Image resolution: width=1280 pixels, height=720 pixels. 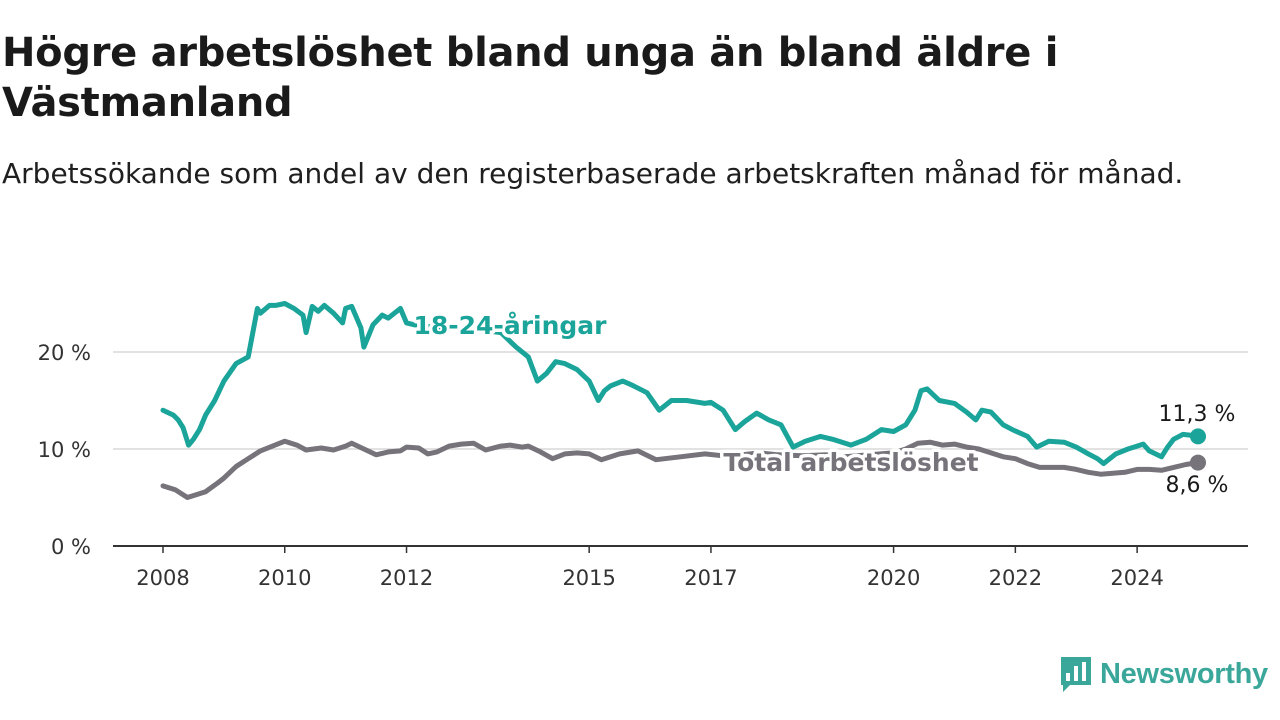 I want to click on x-tick-label: 2022, so click(x=1015, y=578).